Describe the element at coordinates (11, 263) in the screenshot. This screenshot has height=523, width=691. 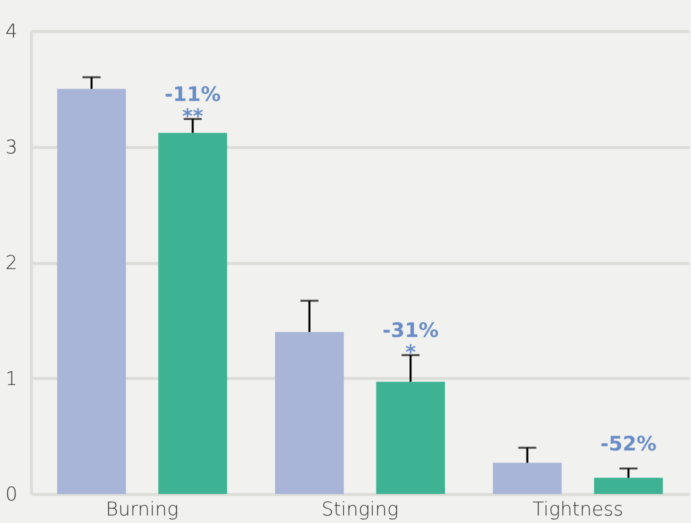
I see `y-tick-label: 2` at that location.